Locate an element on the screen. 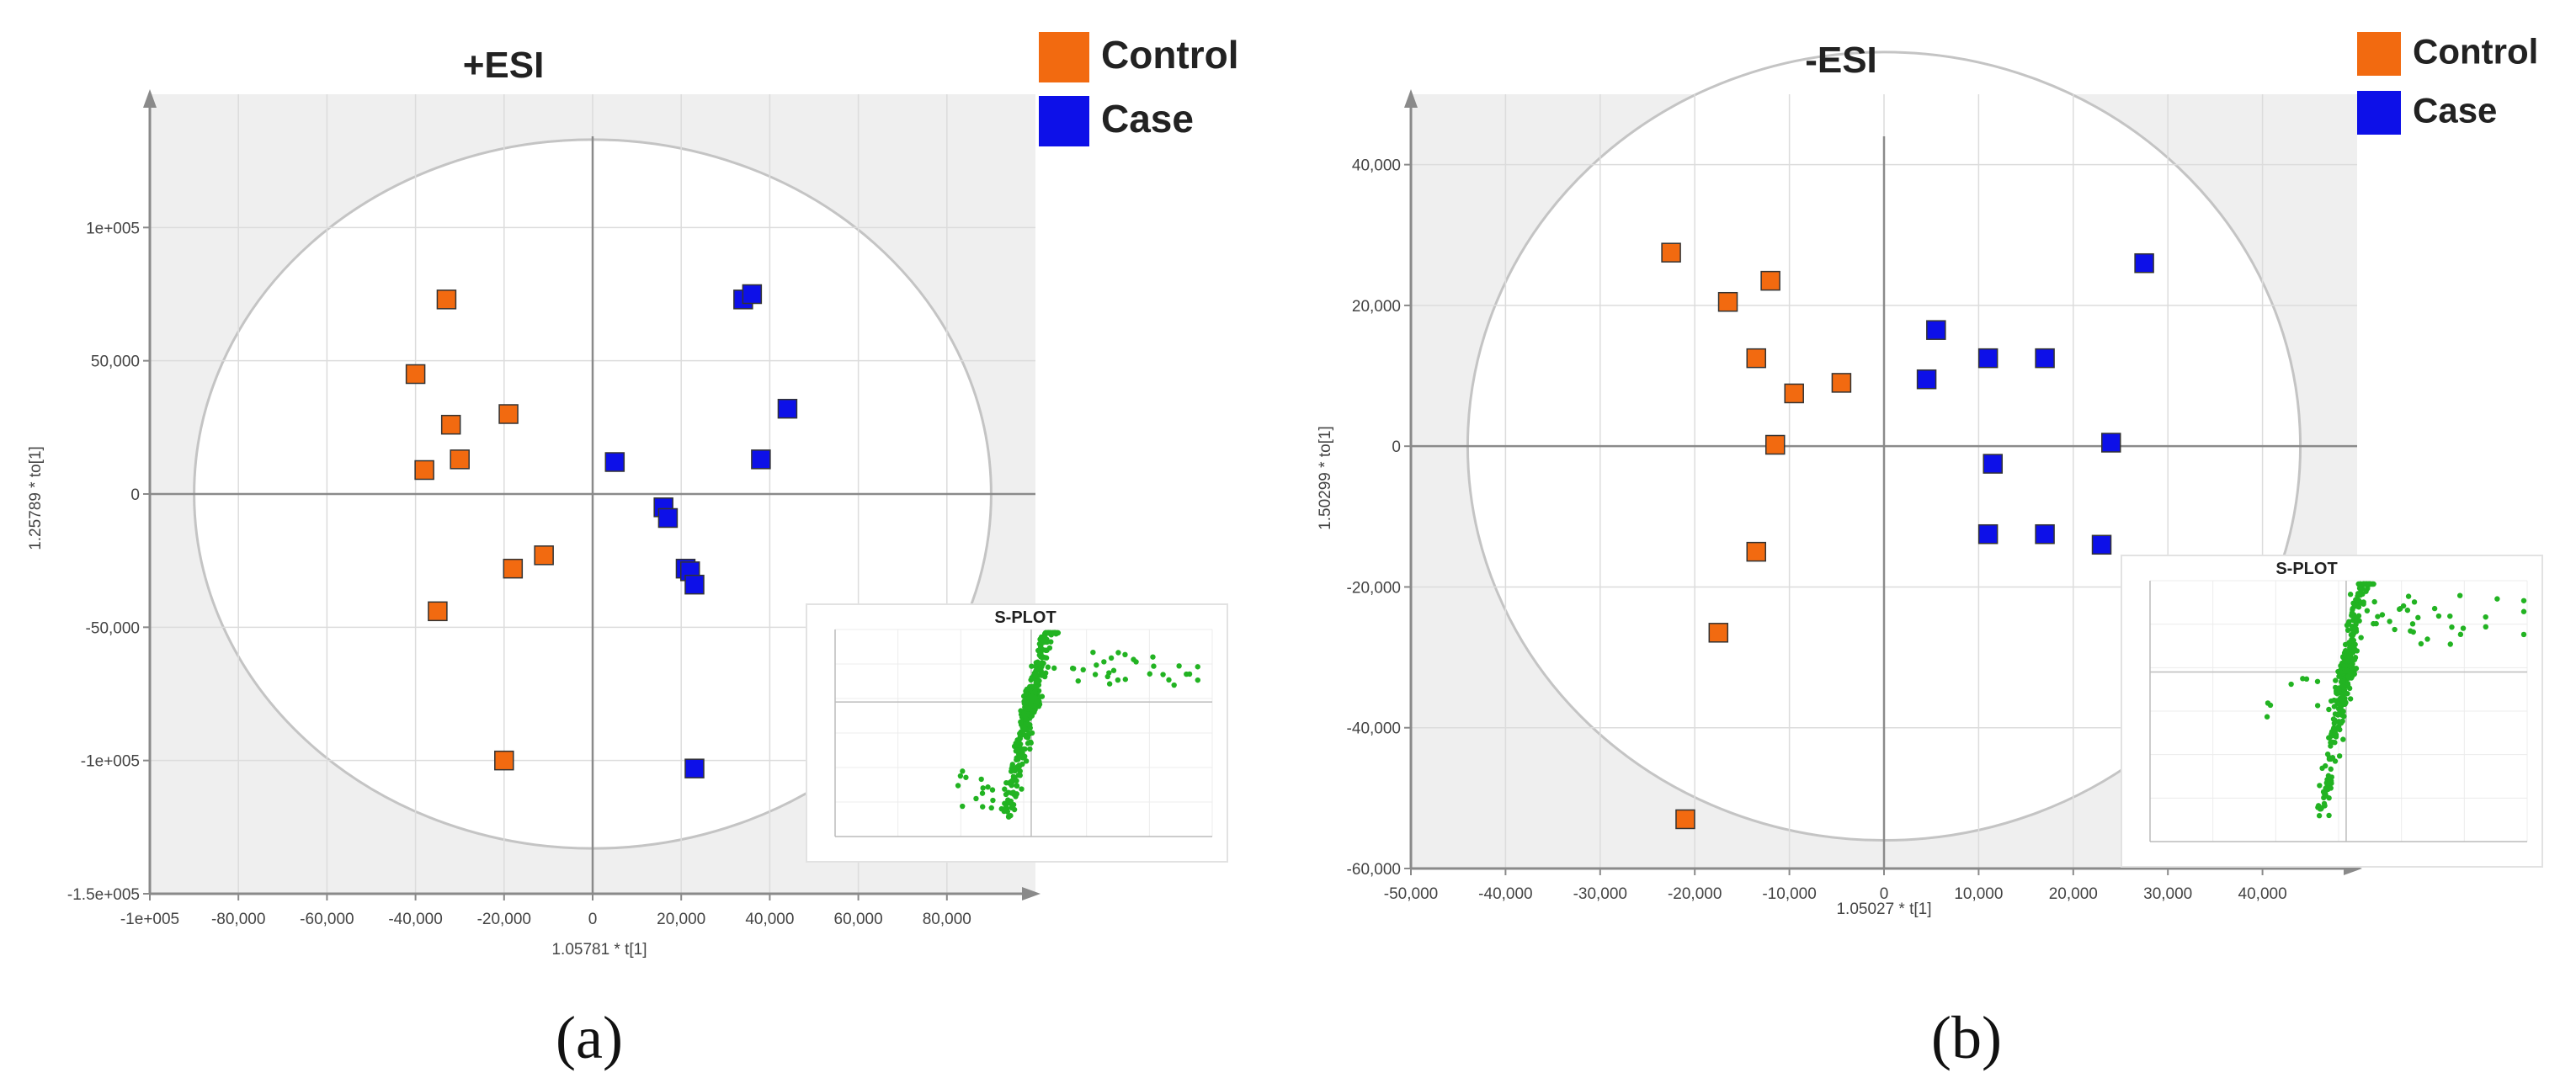 The image size is (2576, 1089). chart-b-legend-swatch-case is located at coordinates (2379, 113).